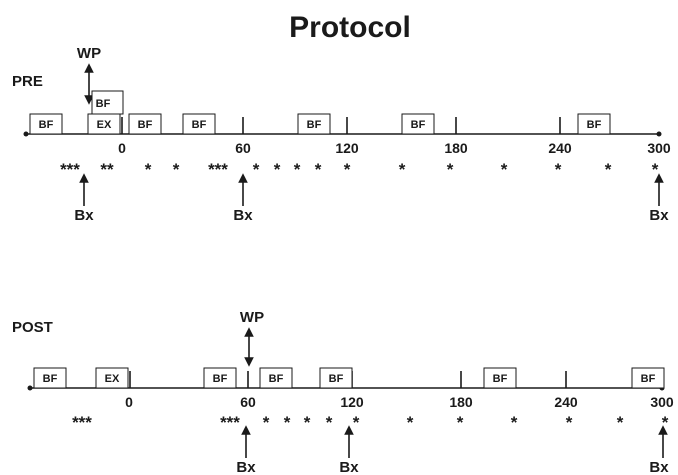 The height and width of the screenshot is (475, 678). I want to click on pre-sampling-stars: *** ** * * *** * * * * * * * * * * *, so click(359, 169).